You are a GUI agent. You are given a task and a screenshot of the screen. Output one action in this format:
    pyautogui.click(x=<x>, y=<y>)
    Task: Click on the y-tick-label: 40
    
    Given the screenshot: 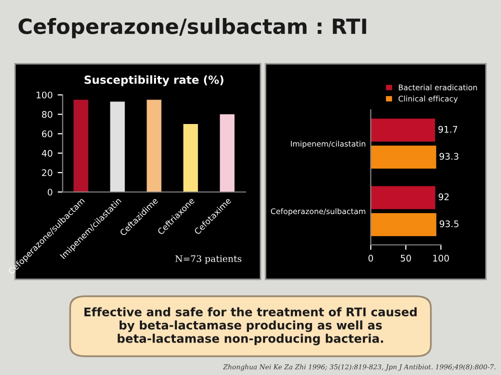 What is the action you would take?
    pyautogui.click(x=47, y=153)
    